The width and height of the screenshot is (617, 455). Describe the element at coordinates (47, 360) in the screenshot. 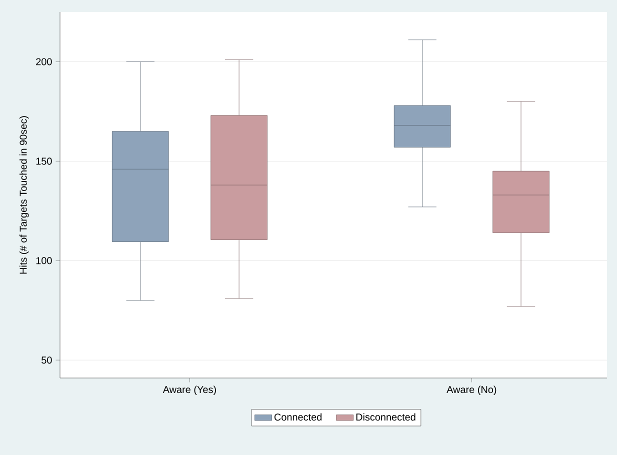

I see `y-tick-label: 50` at that location.